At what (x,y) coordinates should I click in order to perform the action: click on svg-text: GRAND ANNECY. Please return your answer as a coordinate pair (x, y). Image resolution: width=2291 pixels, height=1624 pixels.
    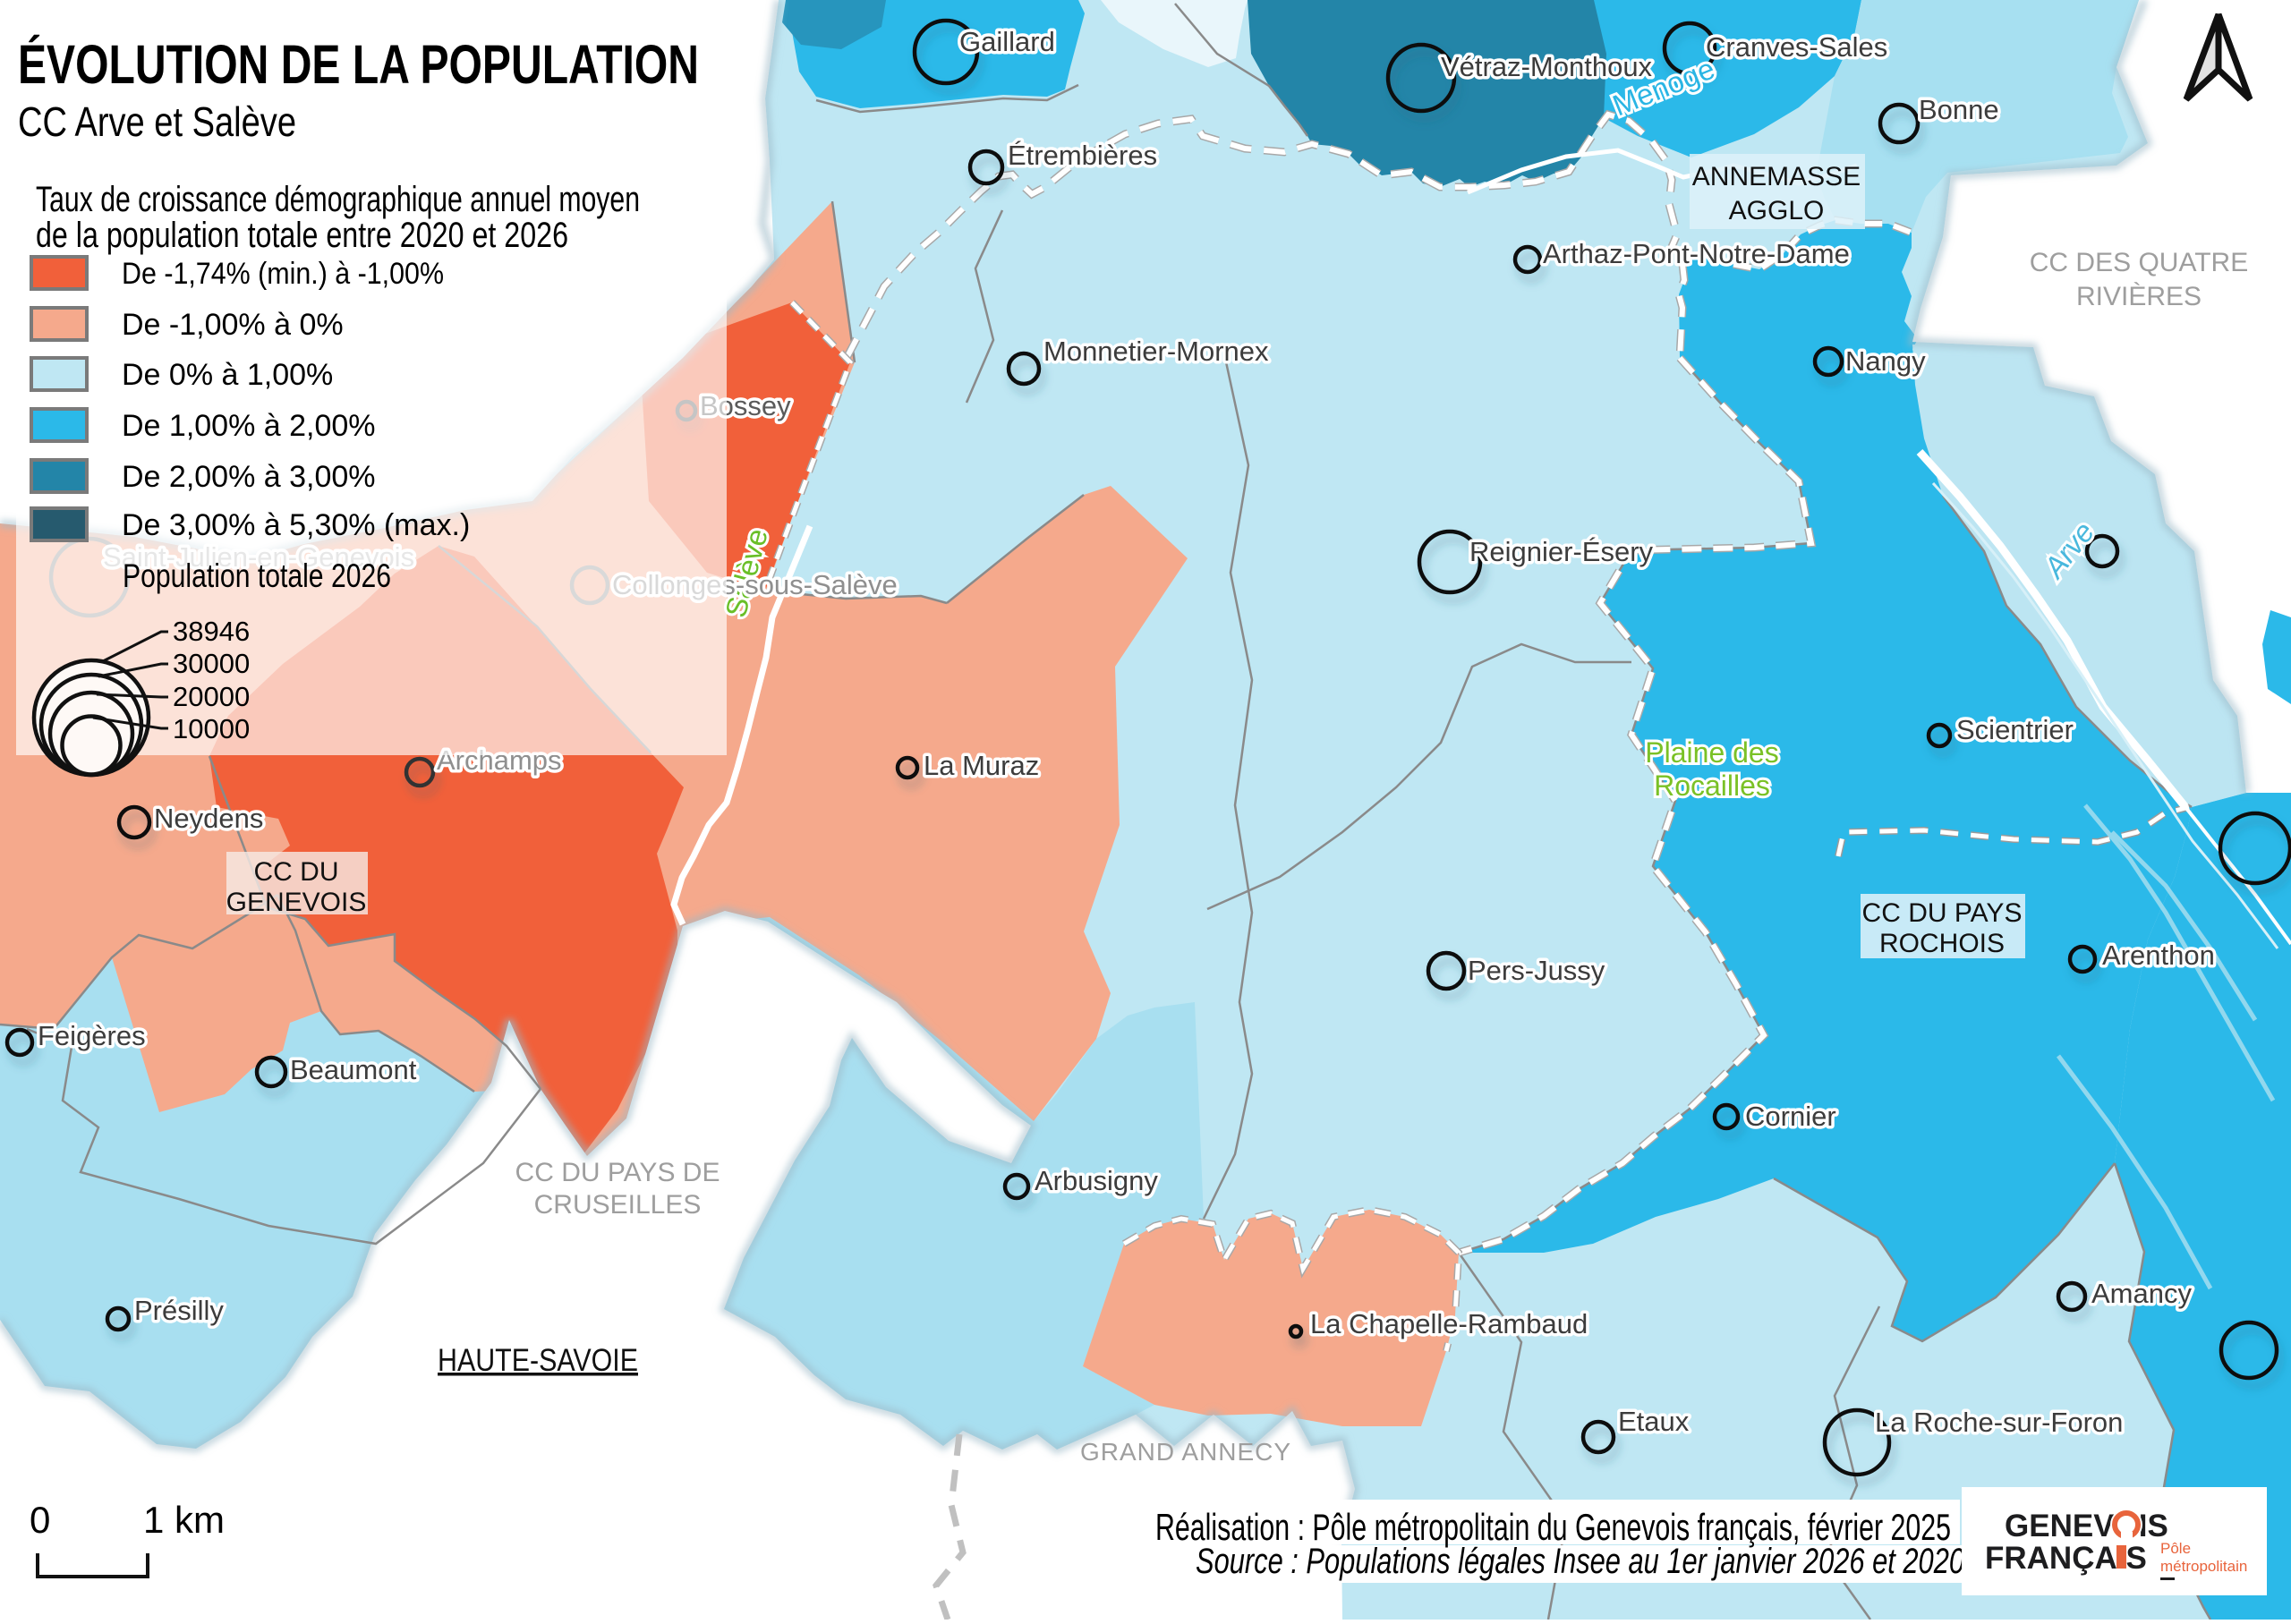
    Looking at the image, I should click on (1185, 1452).